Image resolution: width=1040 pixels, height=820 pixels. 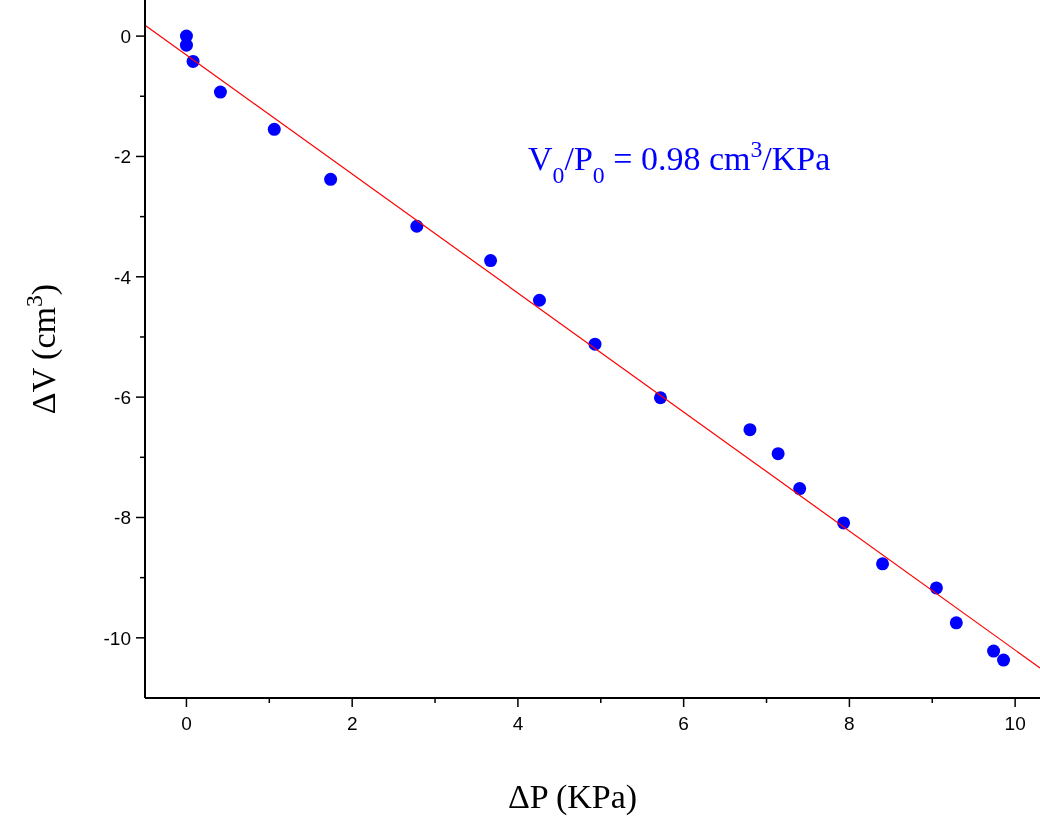 I want to click on y-tick-label: -8, so click(x=122, y=518).